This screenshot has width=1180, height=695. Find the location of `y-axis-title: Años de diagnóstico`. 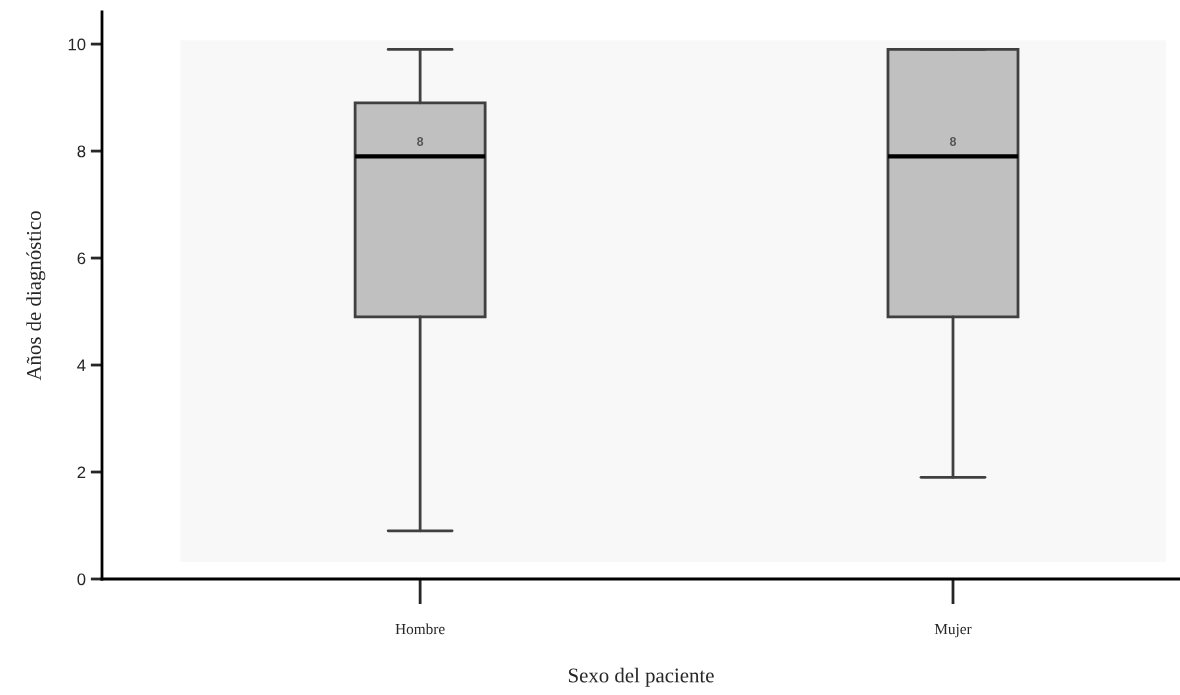

y-axis-title: Años de diagnóstico is located at coordinates (36, 296).